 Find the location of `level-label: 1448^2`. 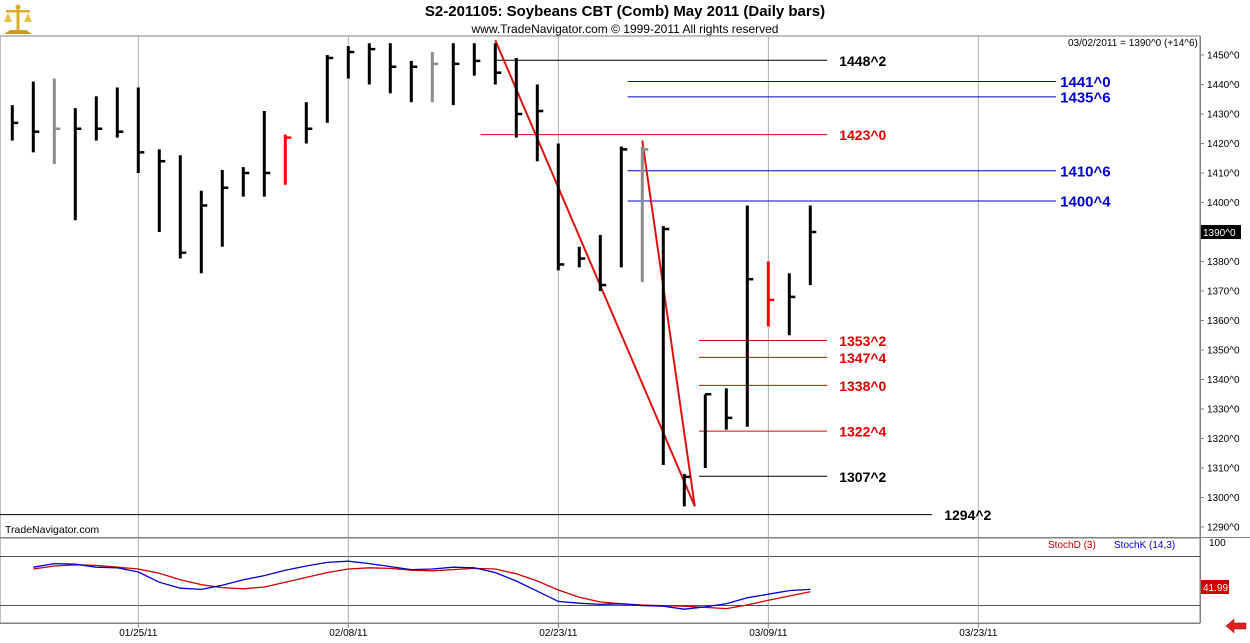

level-label: 1448^2 is located at coordinates (862, 61).